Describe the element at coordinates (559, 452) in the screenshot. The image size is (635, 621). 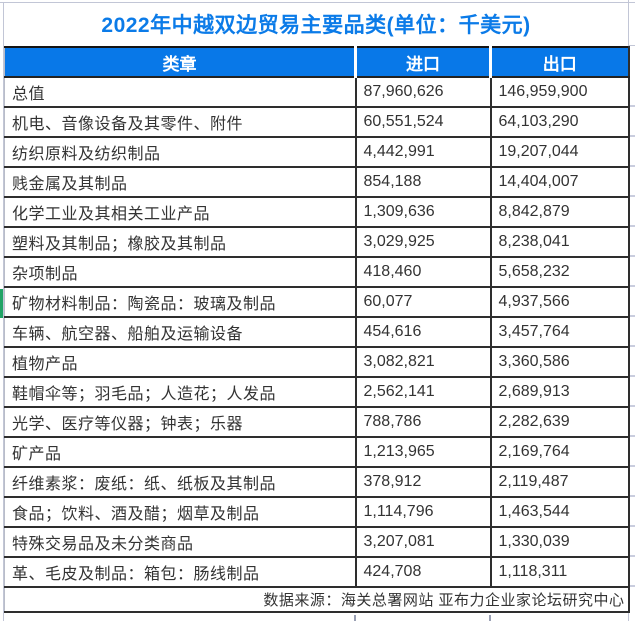
I see `export-value-cell: 2,169,764` at that location.